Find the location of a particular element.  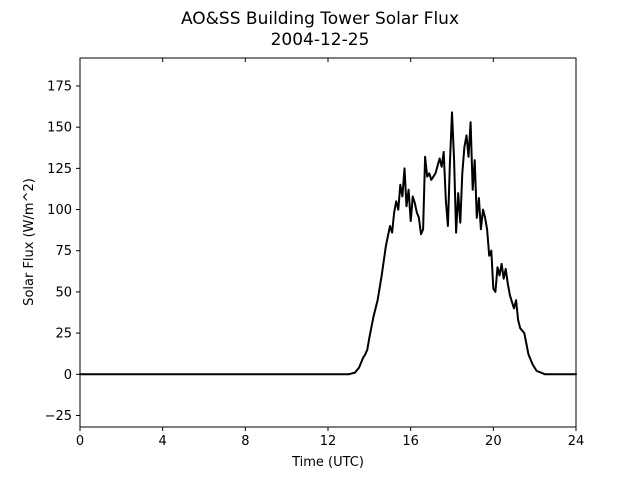

x-axis-label: Time (UTC) is located at coordinates (327, 462).